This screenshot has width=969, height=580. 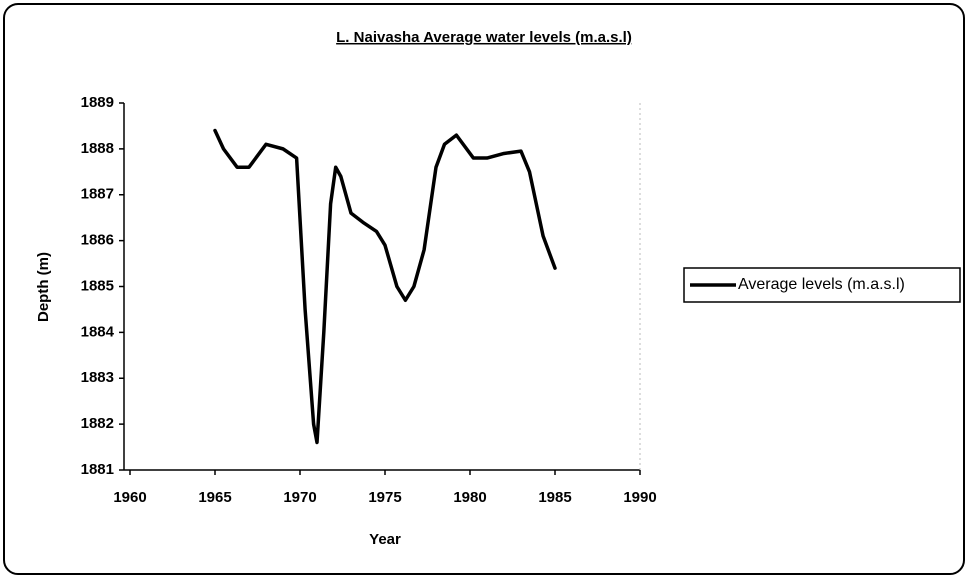 What do you see at coordinates (97, 377) in the screenshot?
I see `y-tick-label: 1883` at bounding box center [97, 377].